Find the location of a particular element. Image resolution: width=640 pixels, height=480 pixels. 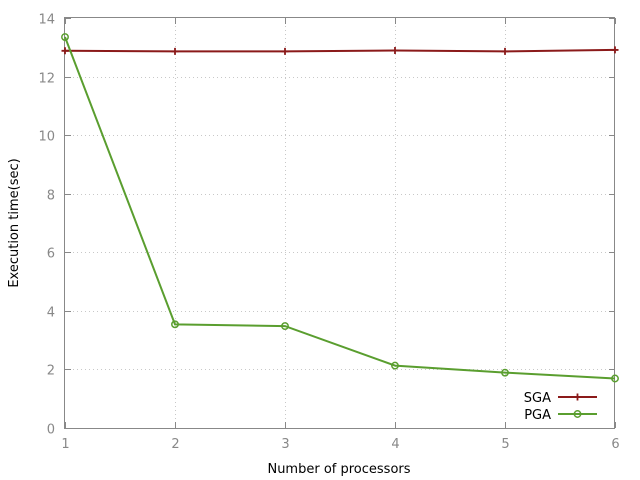

y-tick-label: 12 is located at coordinates (46, 79).